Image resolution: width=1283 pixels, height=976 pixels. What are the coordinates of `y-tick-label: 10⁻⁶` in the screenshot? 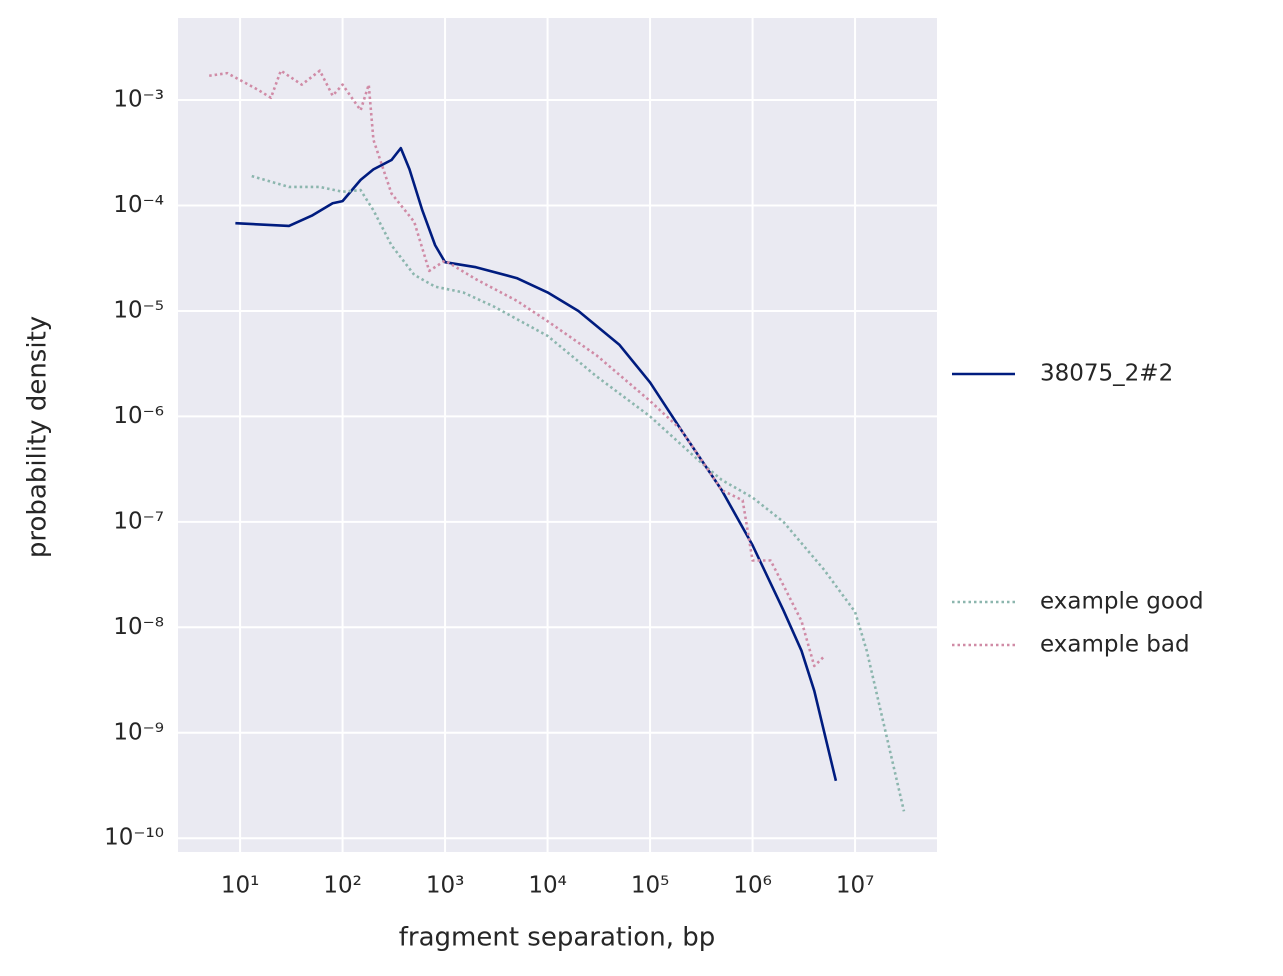 It's located at (138, 416).